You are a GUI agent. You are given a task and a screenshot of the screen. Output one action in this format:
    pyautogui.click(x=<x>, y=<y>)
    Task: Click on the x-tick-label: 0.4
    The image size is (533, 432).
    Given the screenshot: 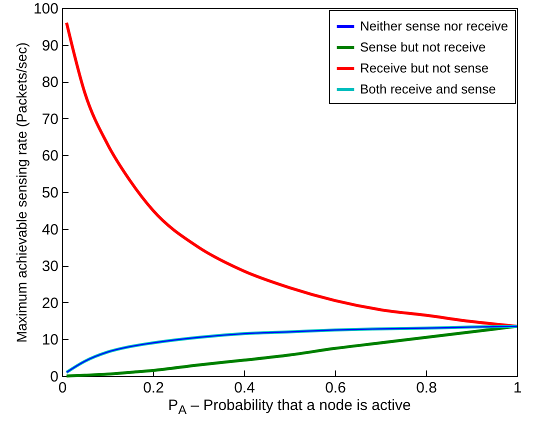 What is the action you would take?
    pyautogui.click(x=244, y=388)
    